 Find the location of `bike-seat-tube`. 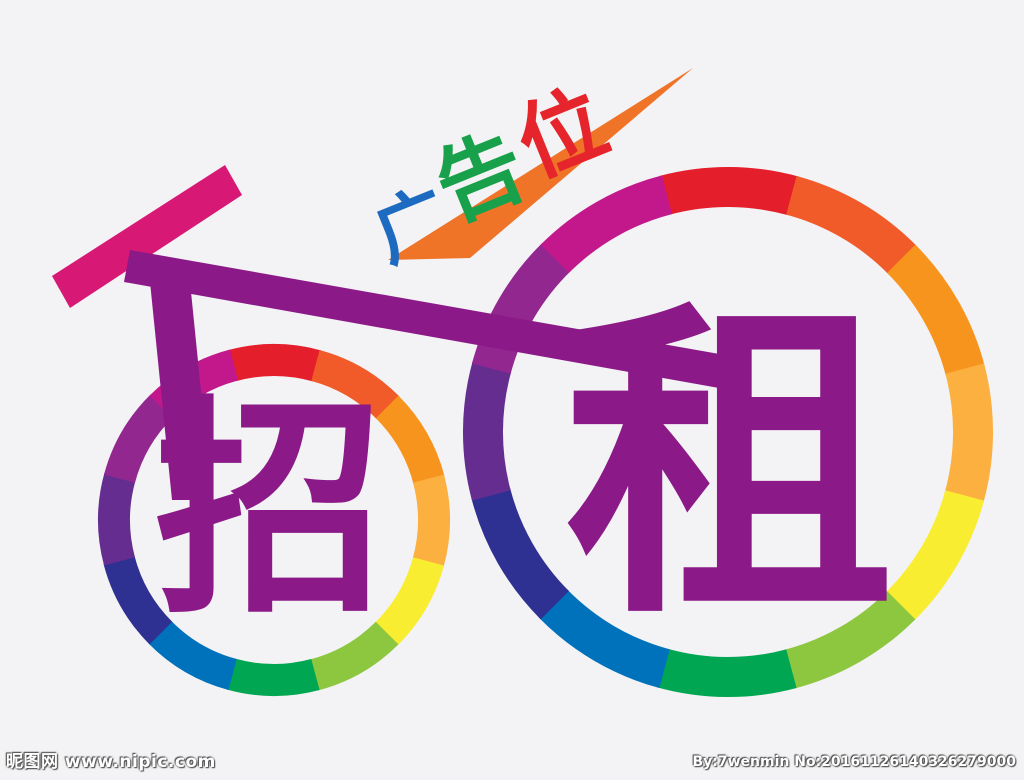

bike-seat-tube is located at coordinates (180, 381).